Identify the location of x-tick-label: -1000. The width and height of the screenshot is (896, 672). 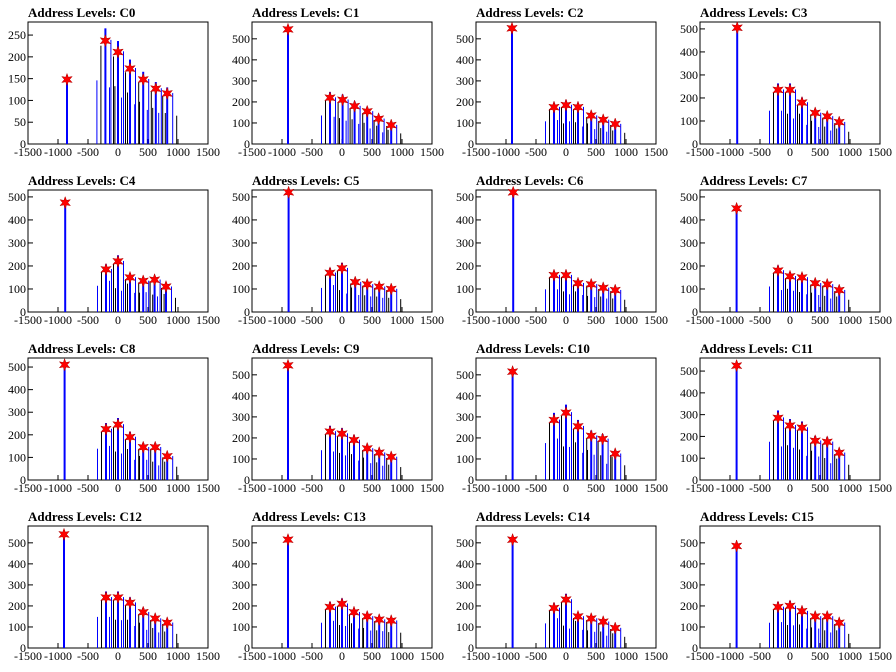
(730, 488).